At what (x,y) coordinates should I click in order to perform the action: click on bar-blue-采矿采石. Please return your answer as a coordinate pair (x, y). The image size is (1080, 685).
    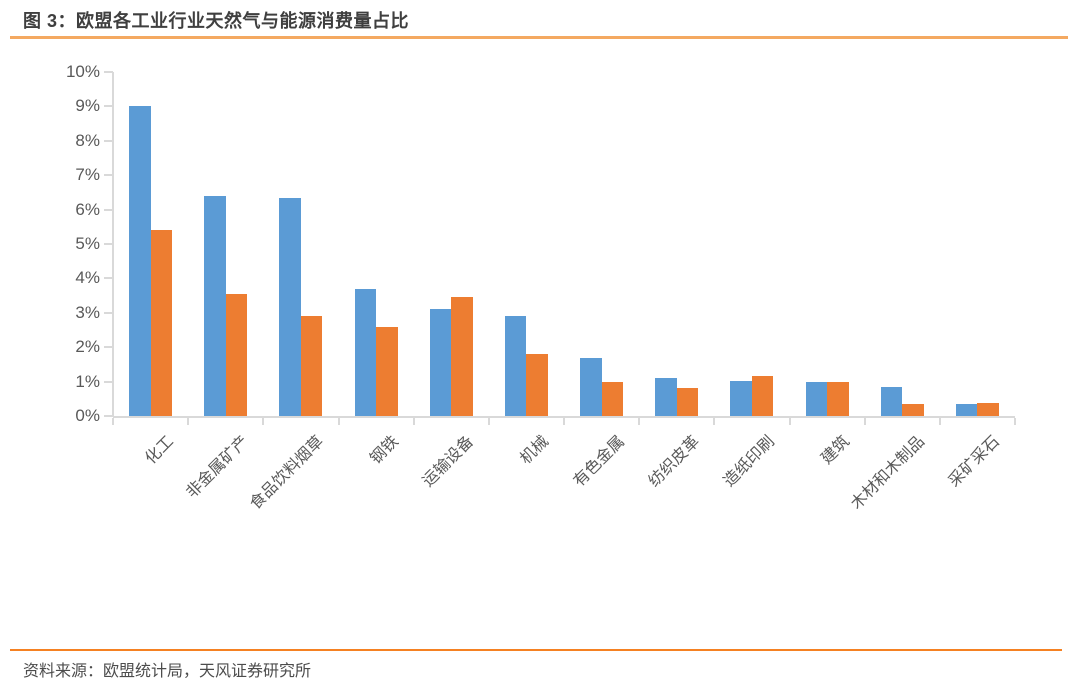
    Looking at the image, I should click on (966, 409).